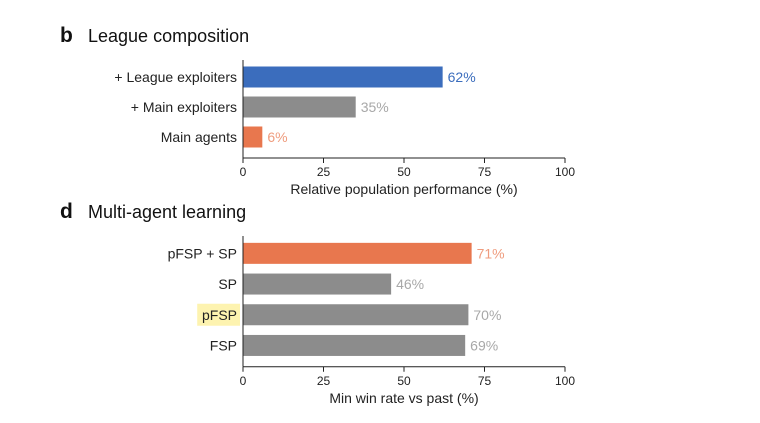 The image size is (760, 423). Describe the element at coordinates (403, 398) in the screenshot. I see `x-axis-label: Min win rate vs past (%)` at that location.